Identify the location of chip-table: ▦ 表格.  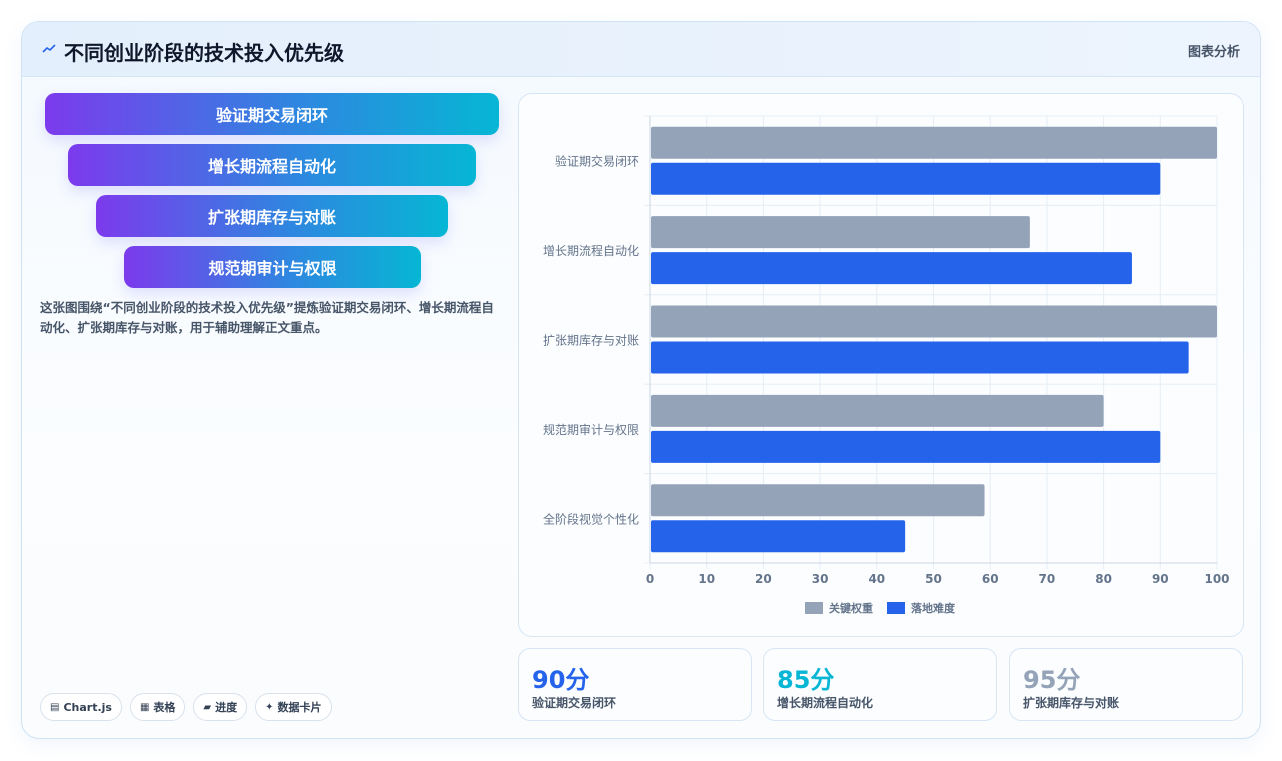
(157, 707).